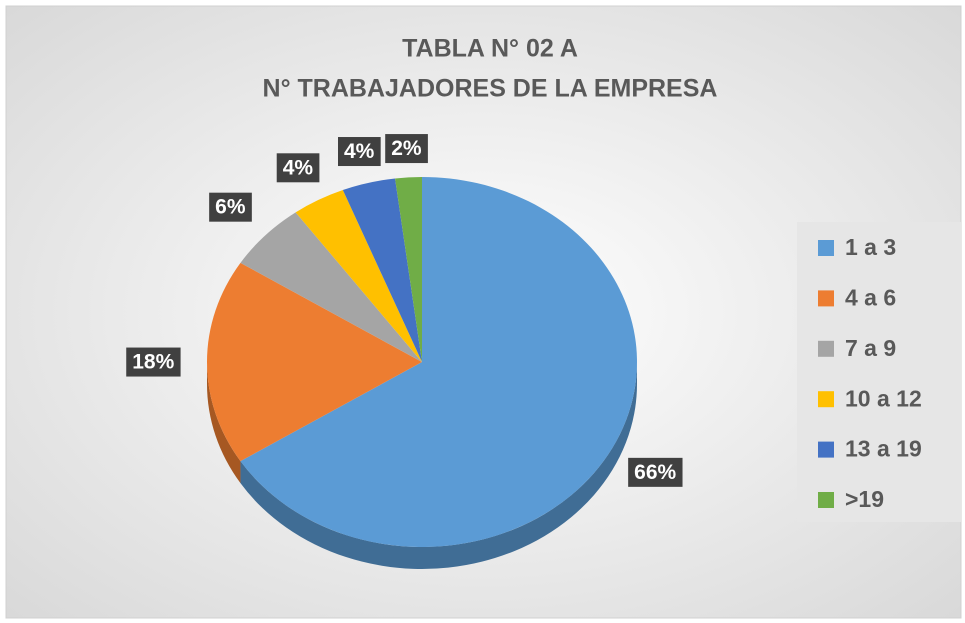 The image size is (965, 623). I want to click on slice-side, so click(224, 423).